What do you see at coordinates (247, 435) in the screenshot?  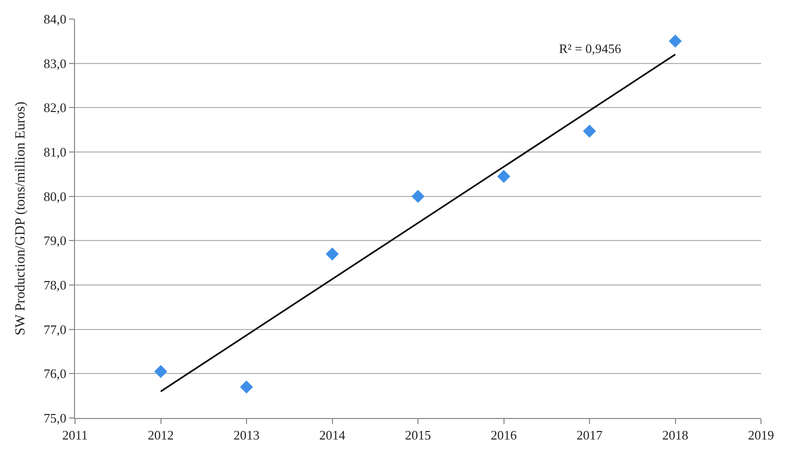 I see `x-tick-label: 2013` at bounding box center [247, 435].